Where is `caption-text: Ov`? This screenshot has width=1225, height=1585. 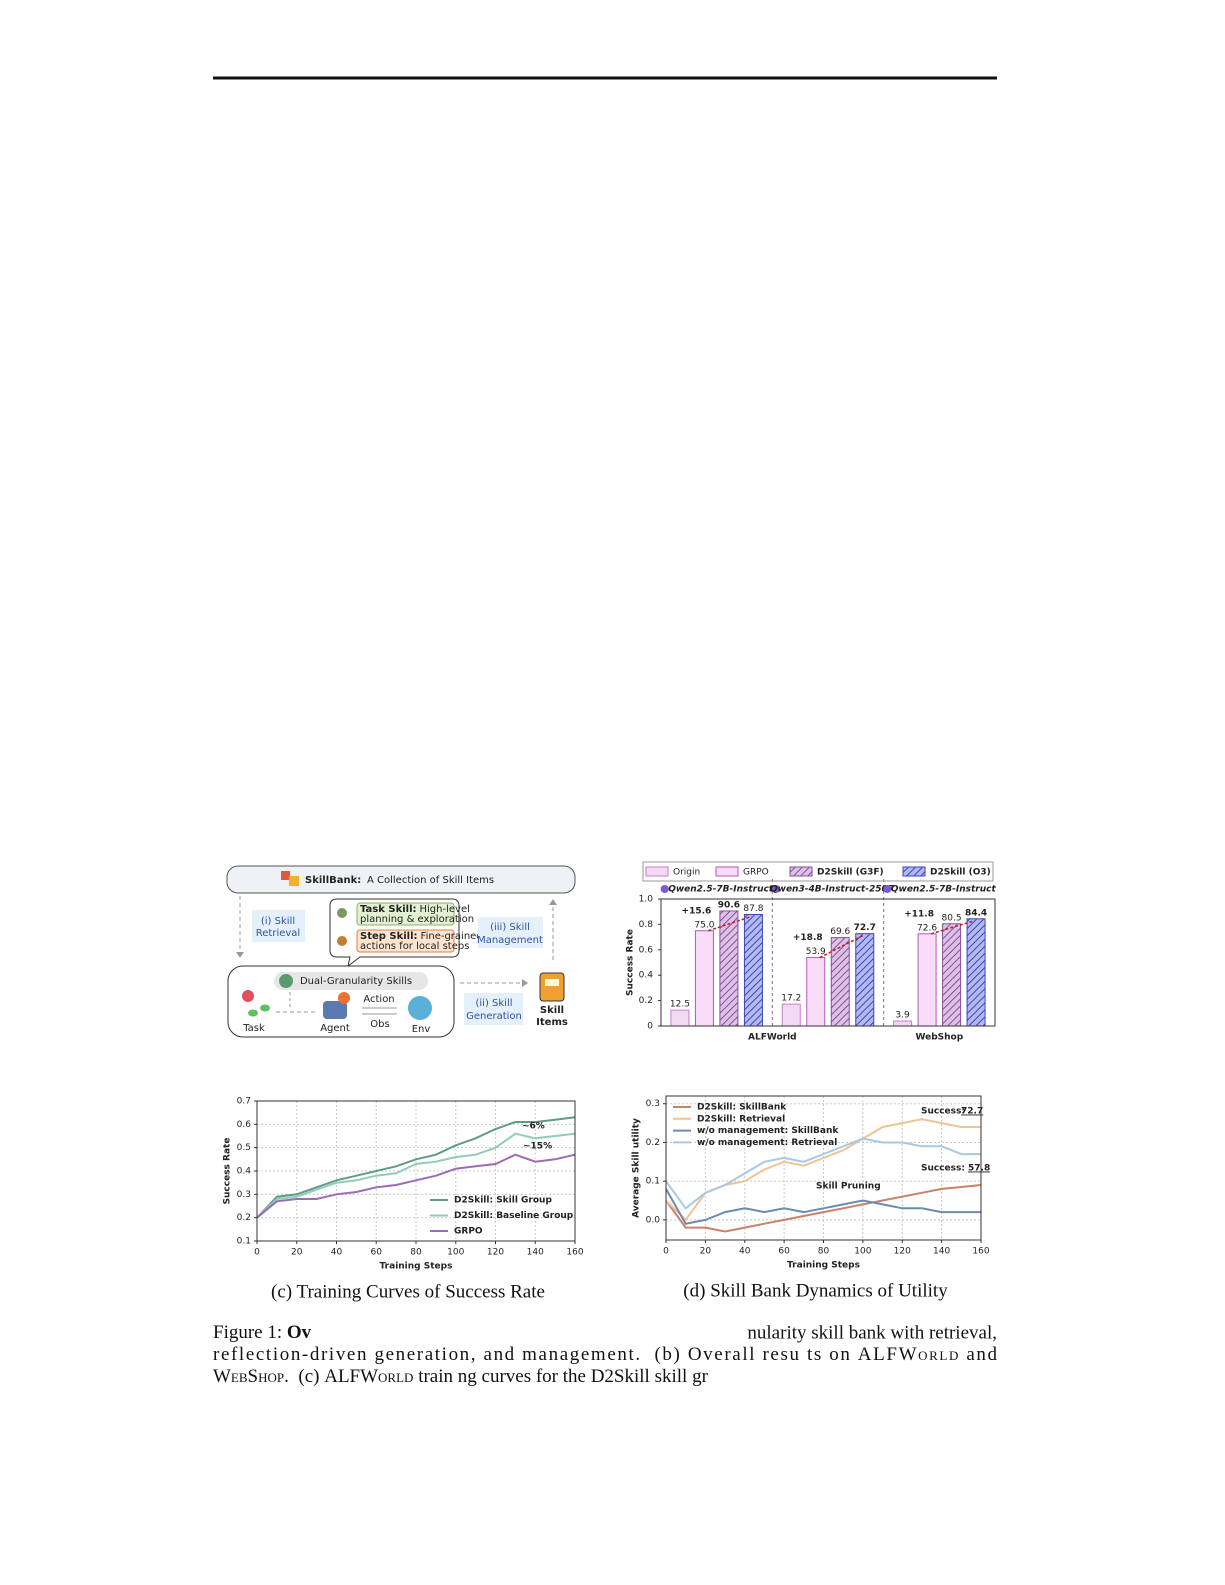
caption-text: Ov is located at coordinates (299, 1332).